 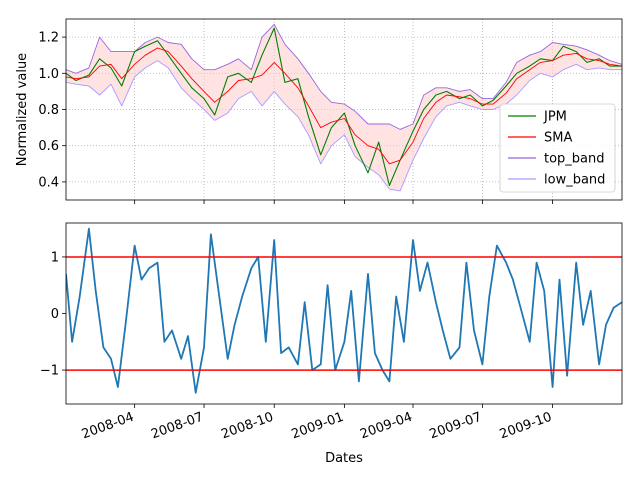 I want to click on legend-label: top_band, so click(x=574, y=159).